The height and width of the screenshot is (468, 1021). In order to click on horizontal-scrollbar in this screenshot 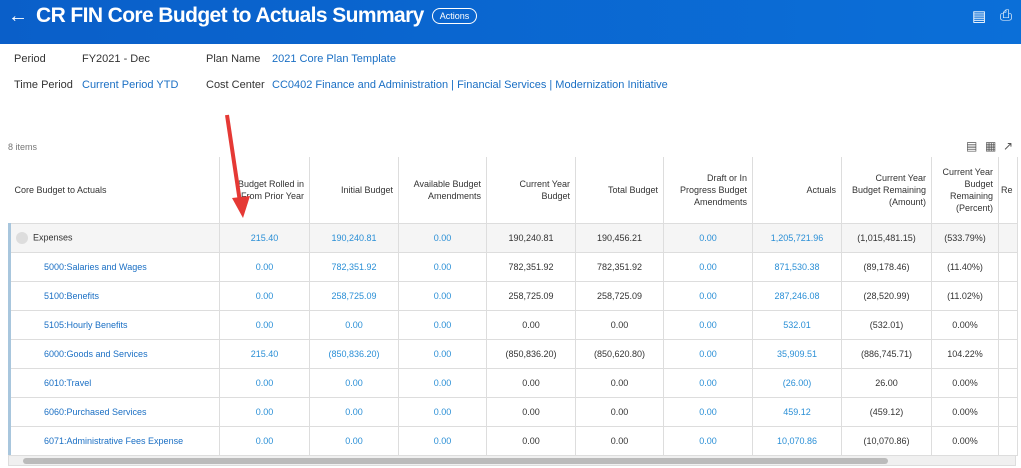, I will do `click(512, 460)`.